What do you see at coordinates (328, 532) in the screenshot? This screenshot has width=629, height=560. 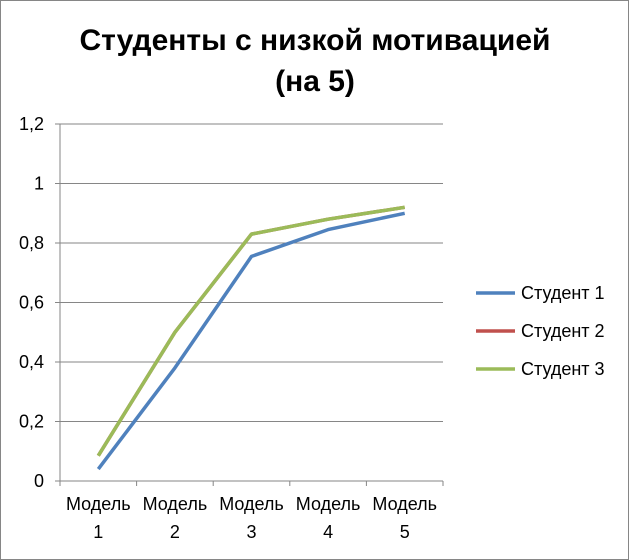 I see `x-tick-label-line-2: 4` at bounding box center [328, 532].